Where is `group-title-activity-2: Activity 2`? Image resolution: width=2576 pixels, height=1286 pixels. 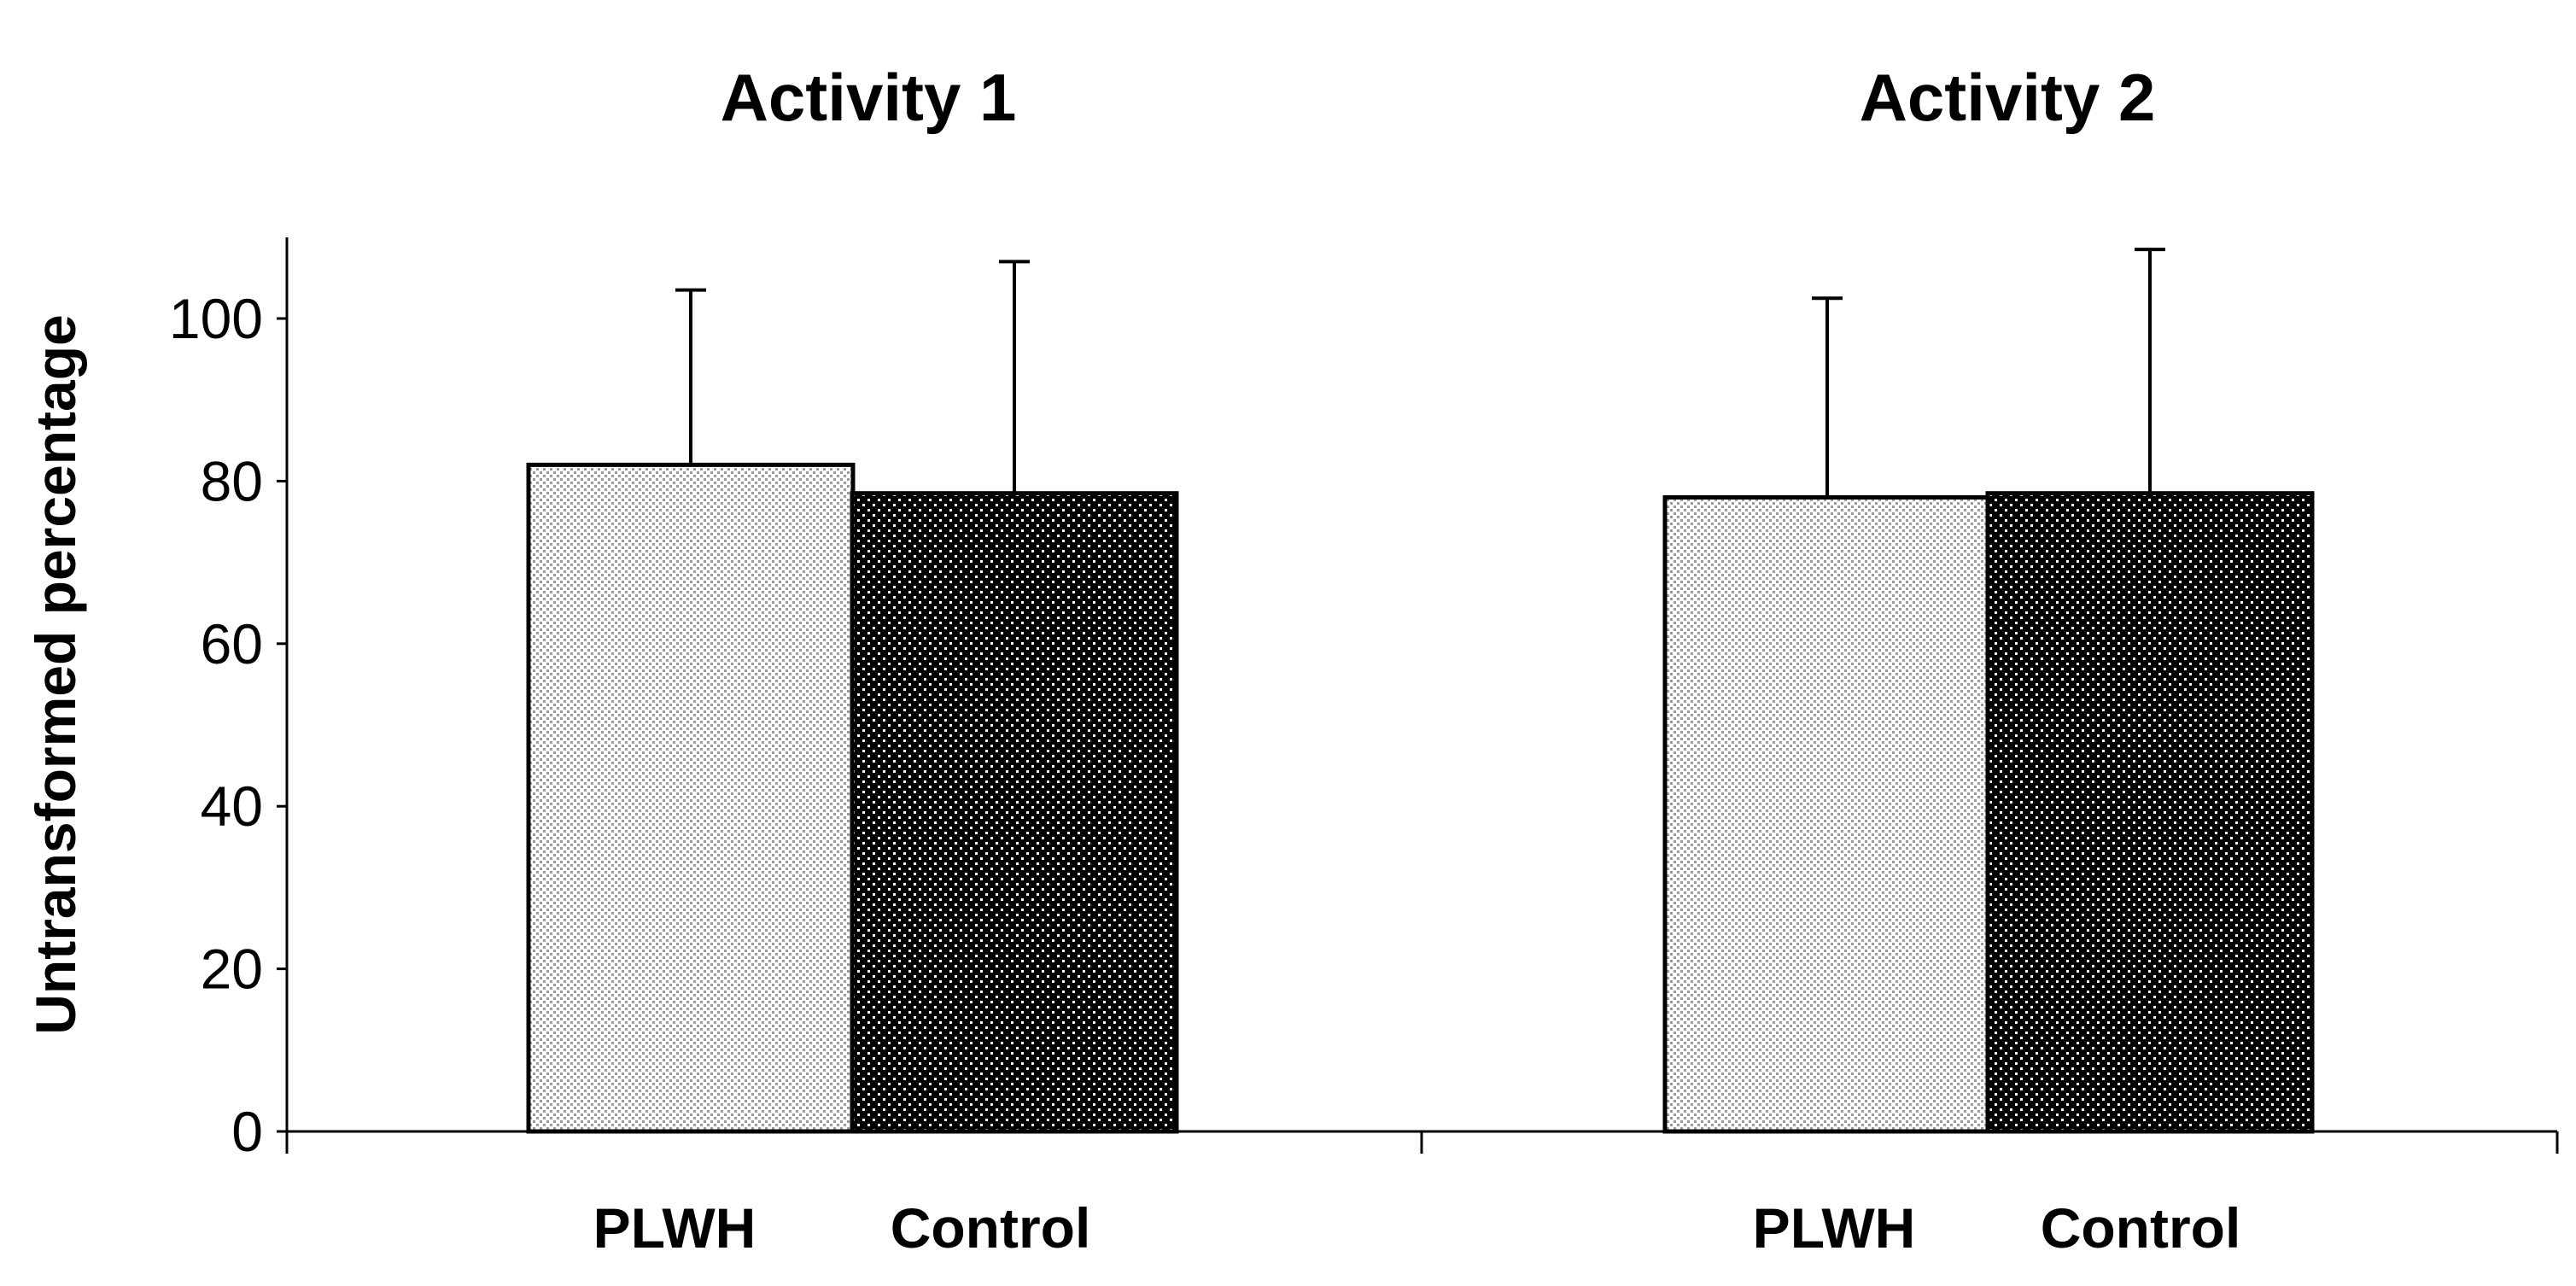
group-title-activity-2: Activity 2 is located at coordinates (2008, 97).